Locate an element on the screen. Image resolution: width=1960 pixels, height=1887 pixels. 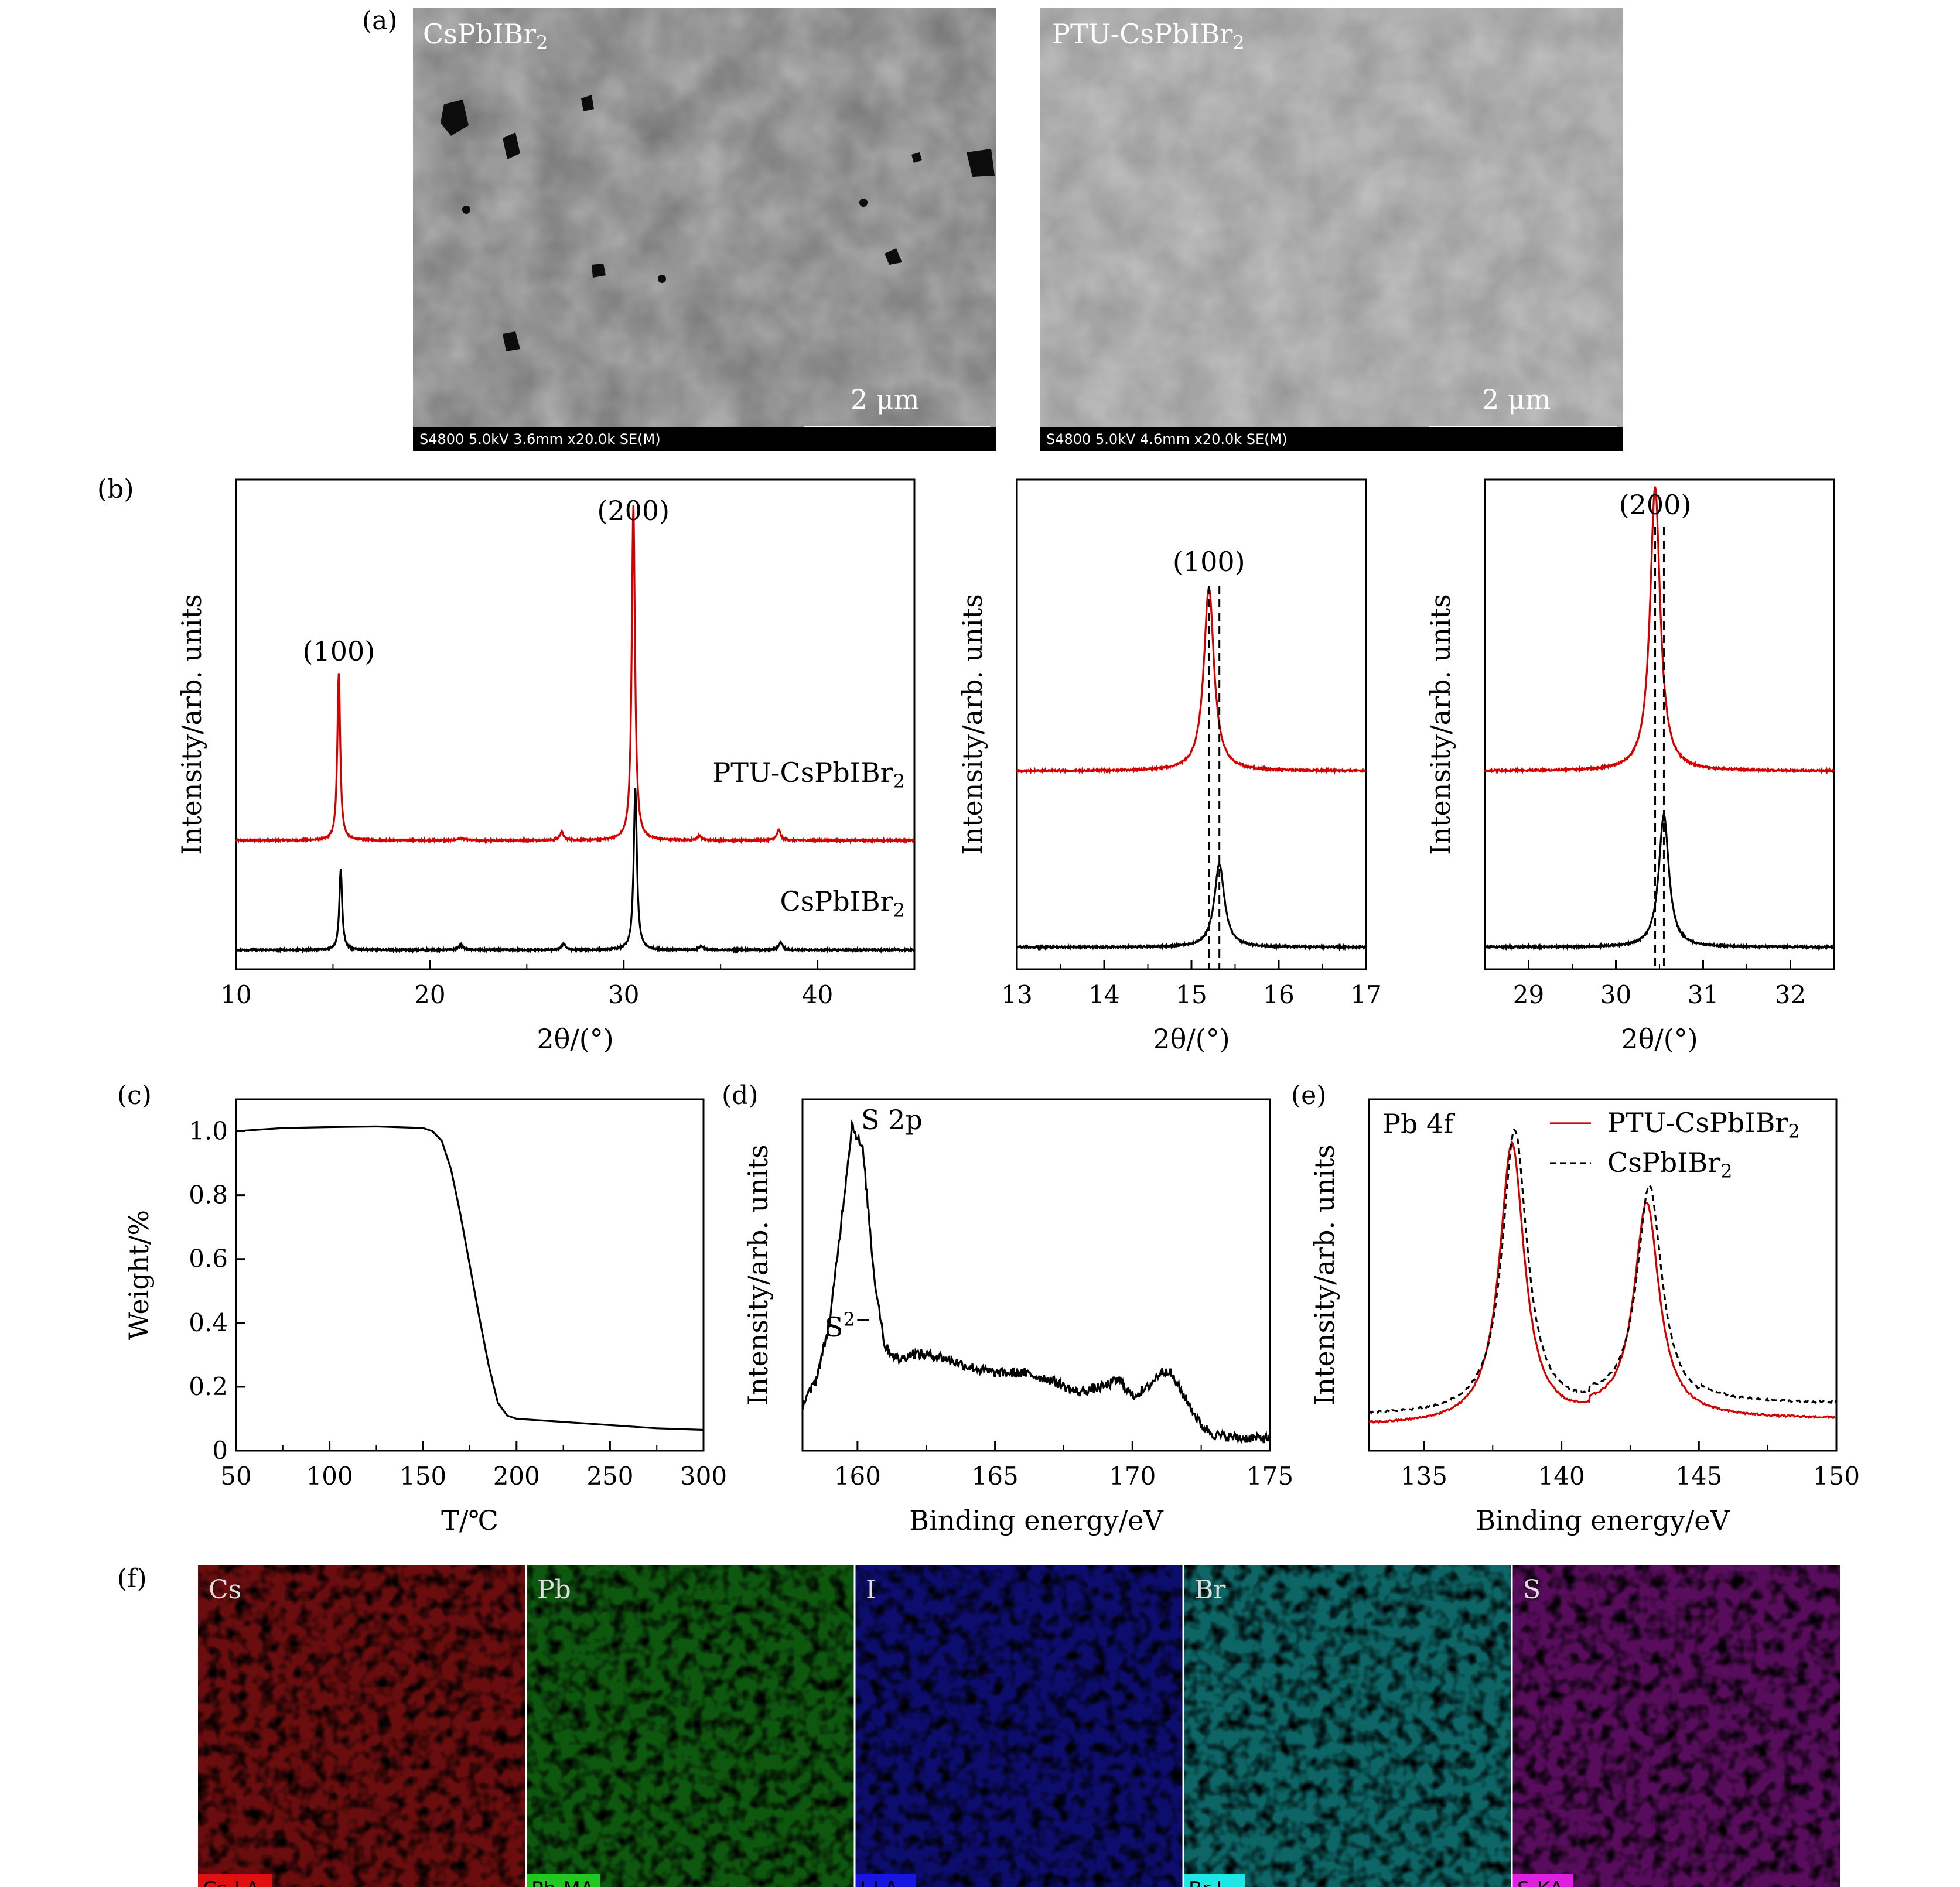
eds-map-i: I I-LA is located at coordinates (1019, 1726).